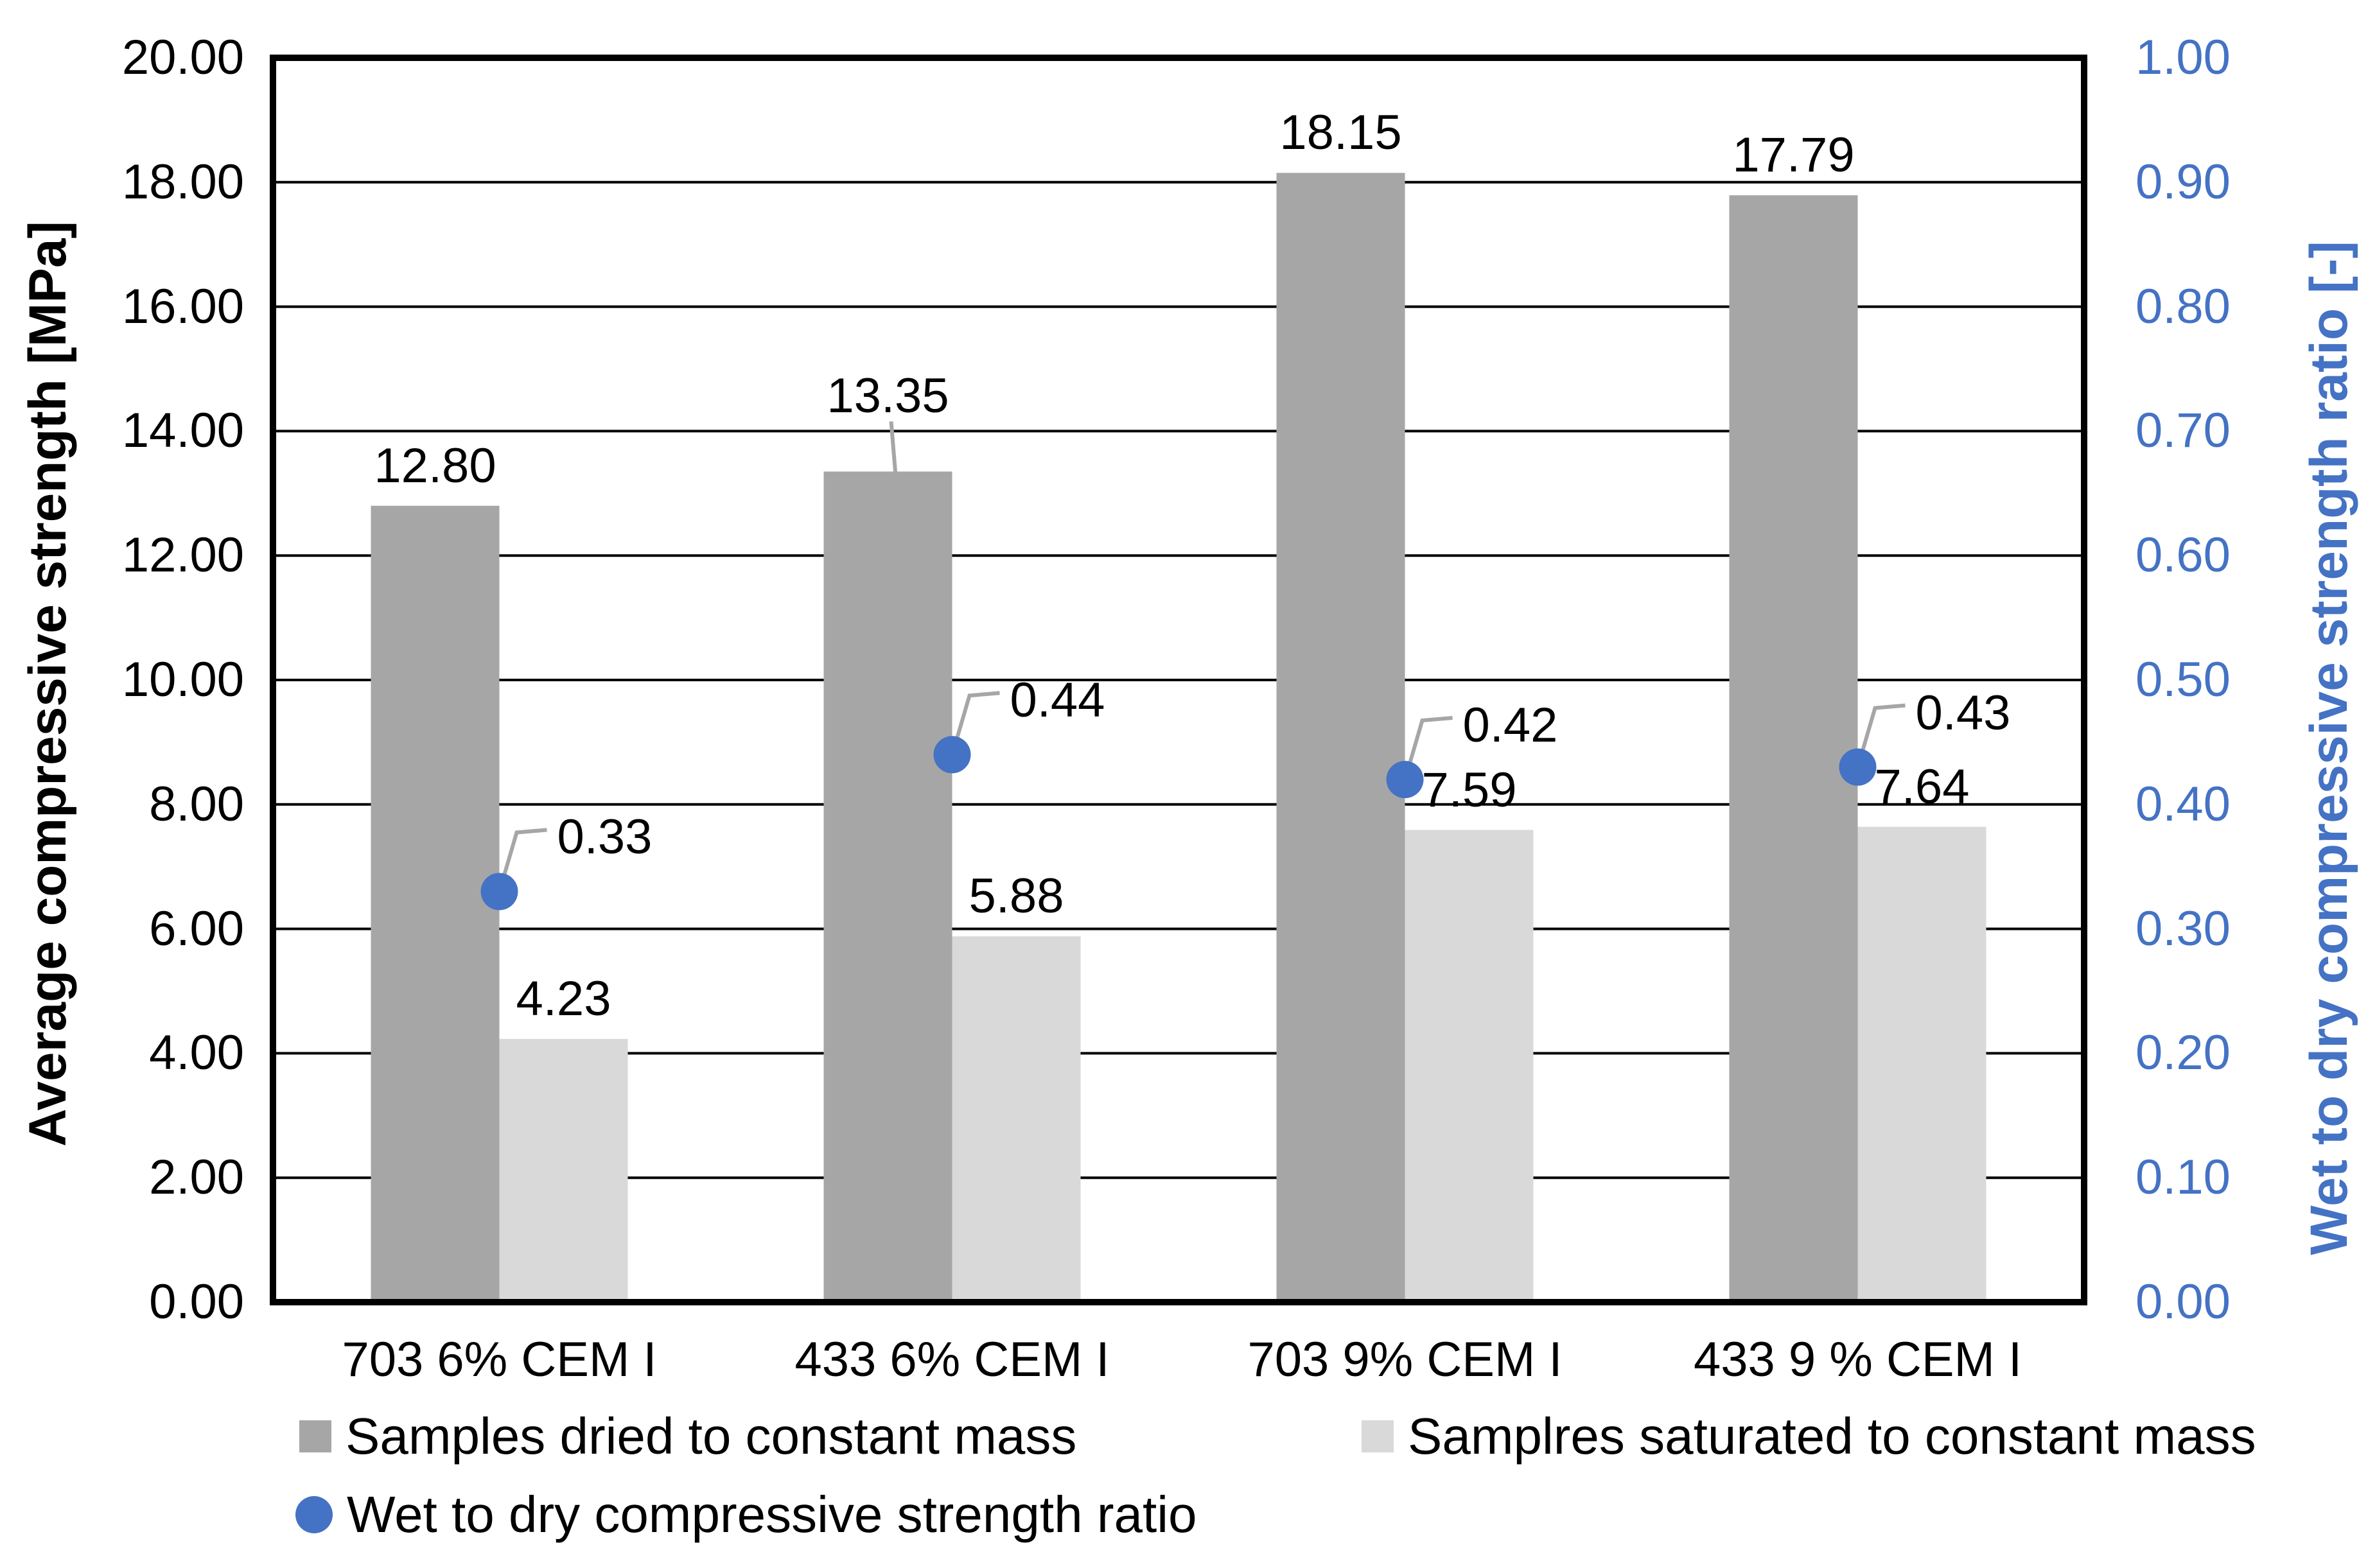  Describe the element at coordinates (1832, 1436) in the screenshot. I see `legend-label-saturated: Samplres saturated to constant mass` at that location.